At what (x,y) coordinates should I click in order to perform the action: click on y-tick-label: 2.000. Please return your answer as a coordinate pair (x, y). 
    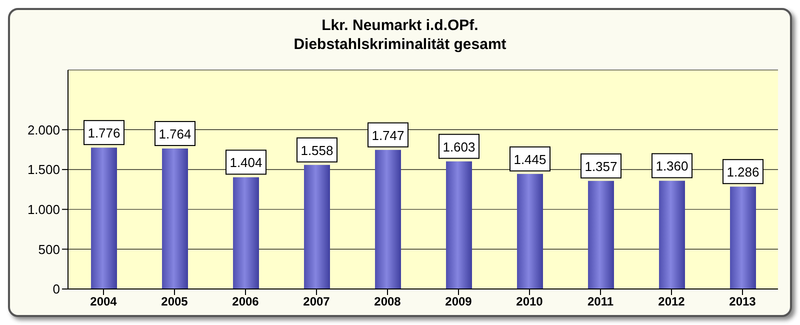
    Looking at the image, I should click on (43, 130).